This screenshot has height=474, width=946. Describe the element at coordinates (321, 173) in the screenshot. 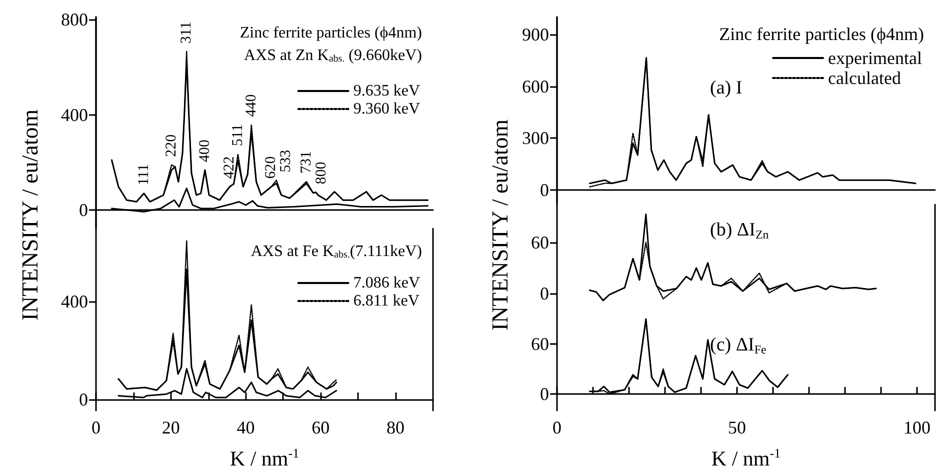

I see `annotation: 800` at that location.